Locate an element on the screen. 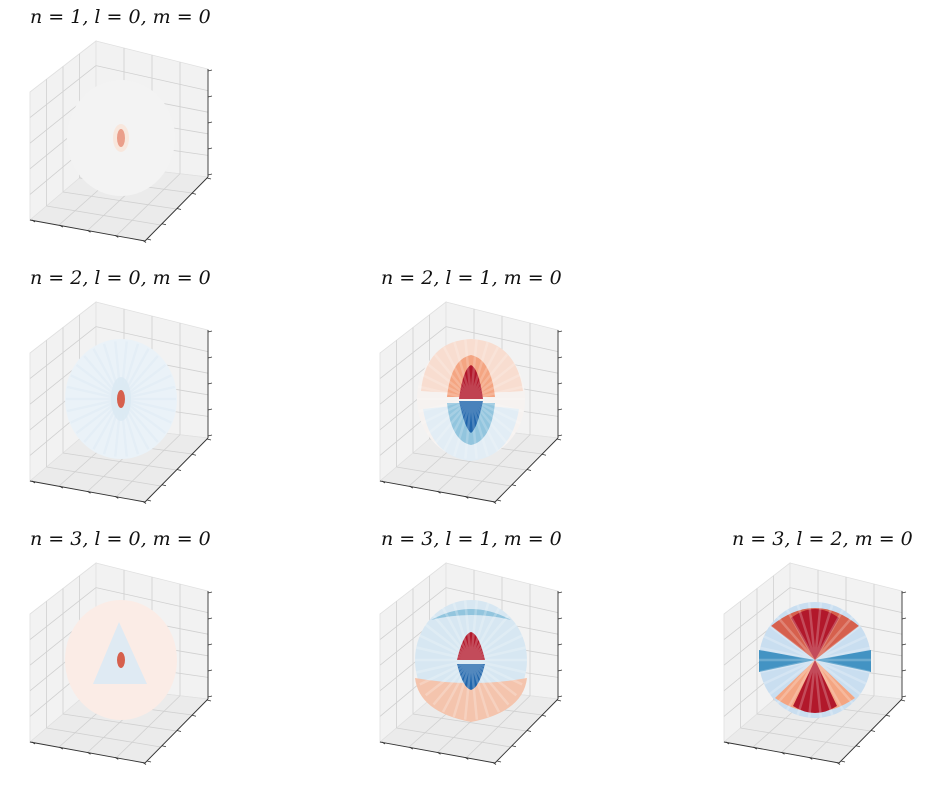  panel-title: n = 2, l = 1, m = 0 is located at coordinates (471, 278).